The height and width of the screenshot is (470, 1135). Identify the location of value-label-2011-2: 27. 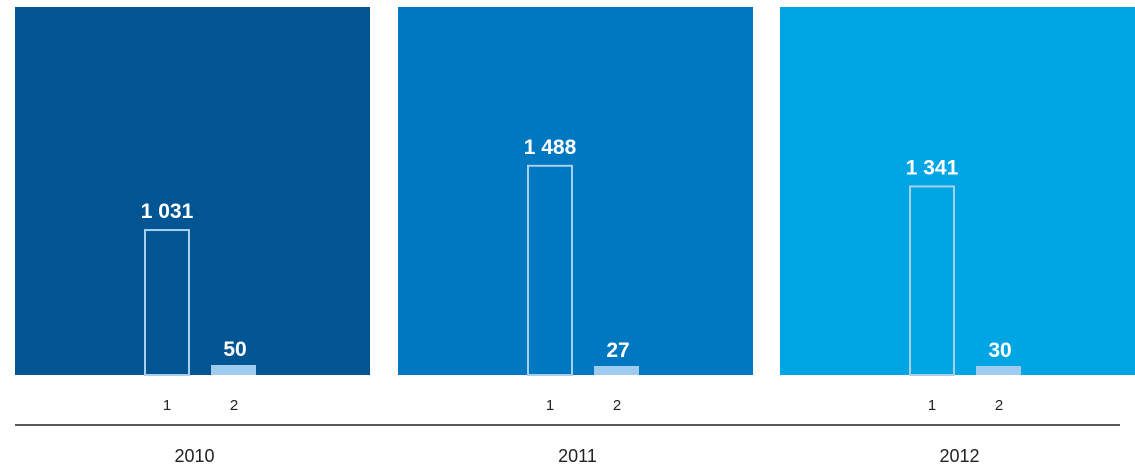
(617, 350).